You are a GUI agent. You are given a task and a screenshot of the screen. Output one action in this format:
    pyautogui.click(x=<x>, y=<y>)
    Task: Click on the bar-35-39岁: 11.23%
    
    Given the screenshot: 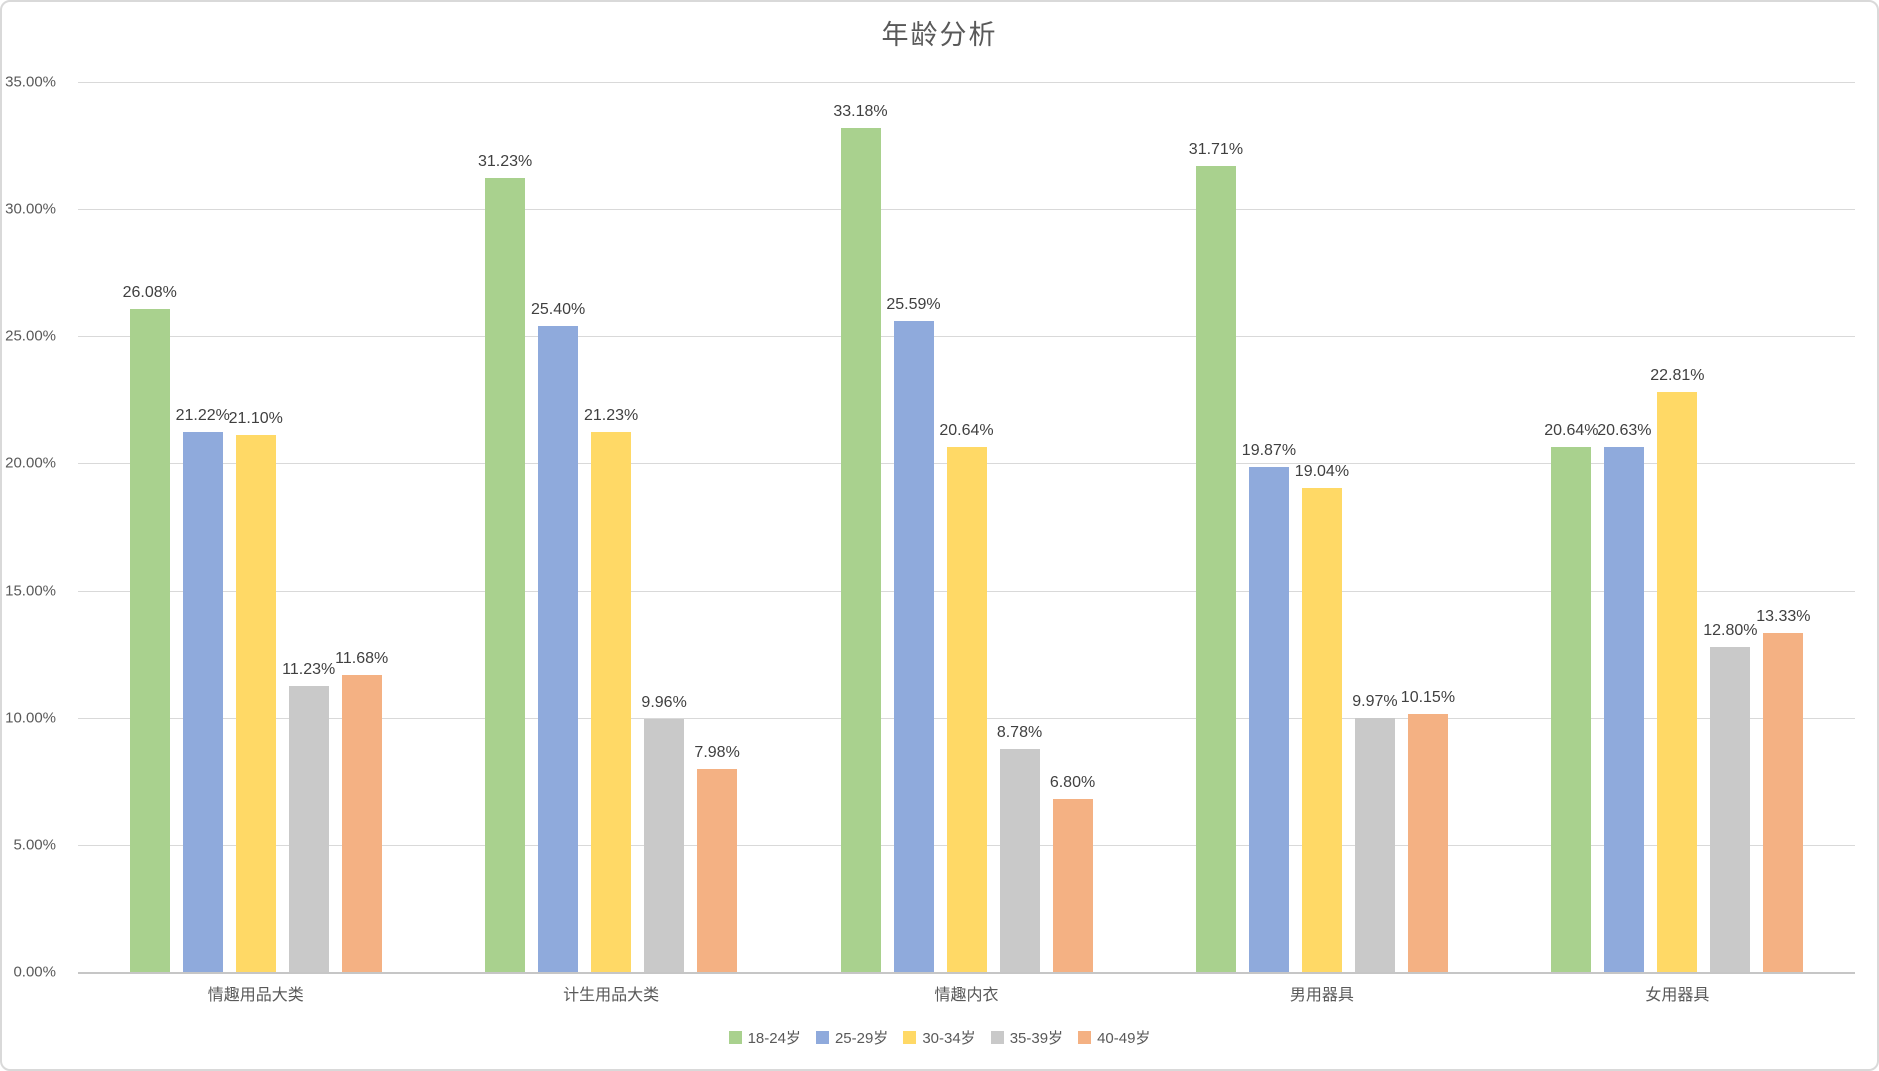 What is the action you would take?
    pyautogui.click(x=308, y=816)
    